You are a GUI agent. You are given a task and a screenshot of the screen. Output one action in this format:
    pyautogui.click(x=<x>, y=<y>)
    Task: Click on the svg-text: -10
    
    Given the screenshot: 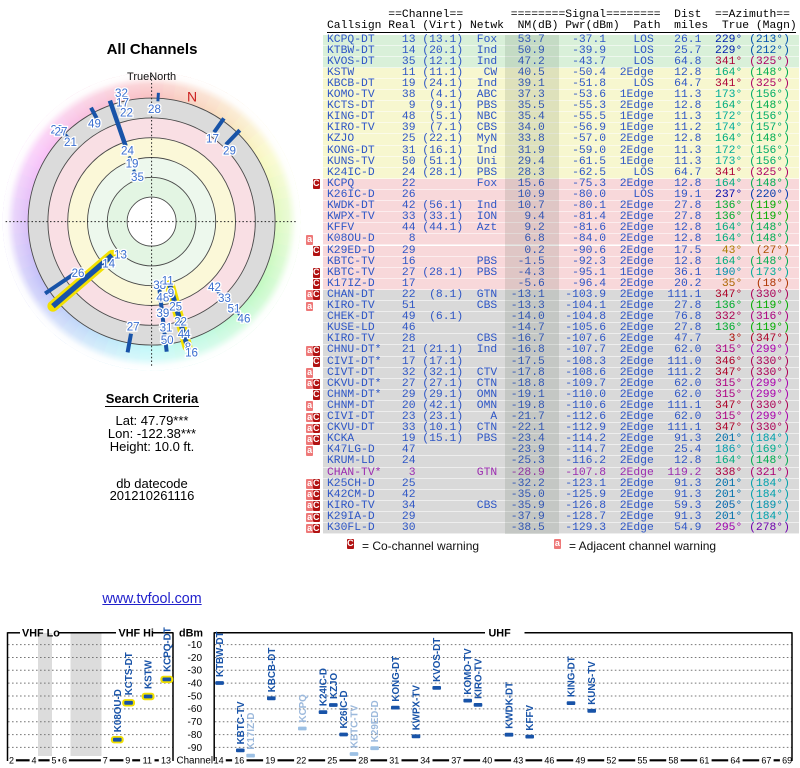 What is the action you would take?
    pyautogui.click(x=195, y=645)
    